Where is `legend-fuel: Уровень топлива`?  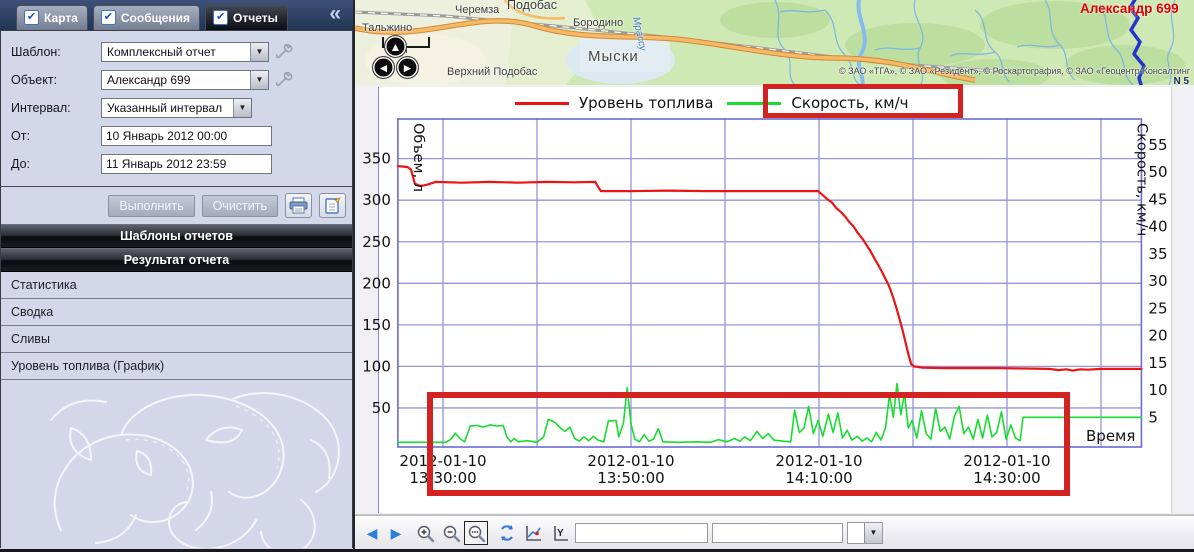 legend-fuel: Уровень топлива is located at coordinates (614, 103).